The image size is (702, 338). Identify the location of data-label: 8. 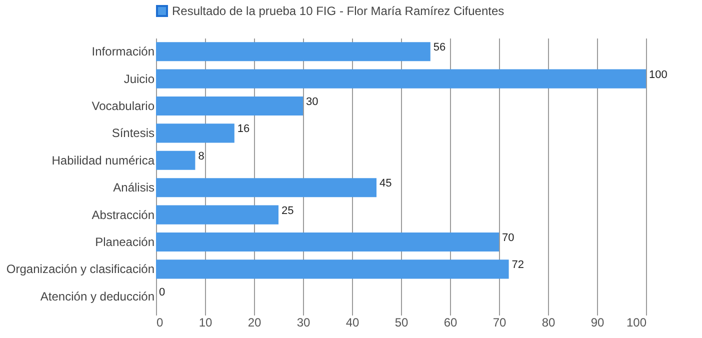
(201, 156).